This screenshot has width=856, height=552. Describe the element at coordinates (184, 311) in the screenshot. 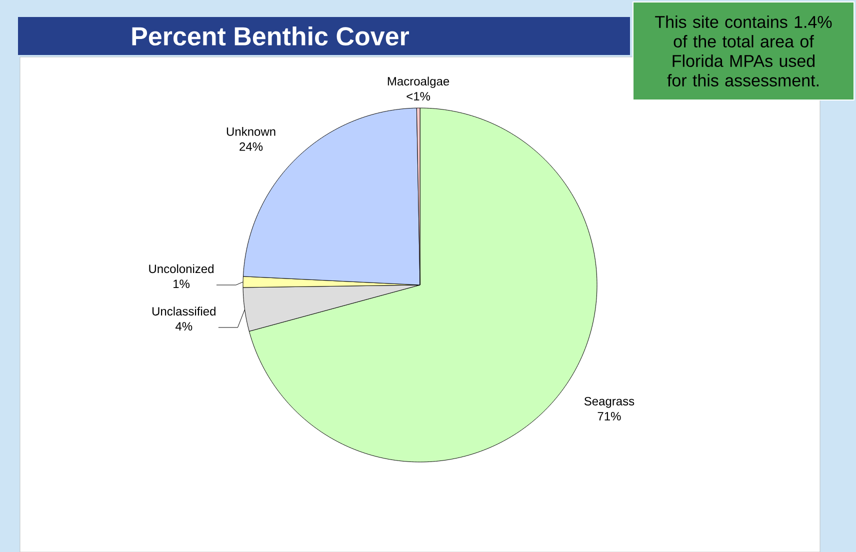

I see `slice-label: Unclassified` at that location.